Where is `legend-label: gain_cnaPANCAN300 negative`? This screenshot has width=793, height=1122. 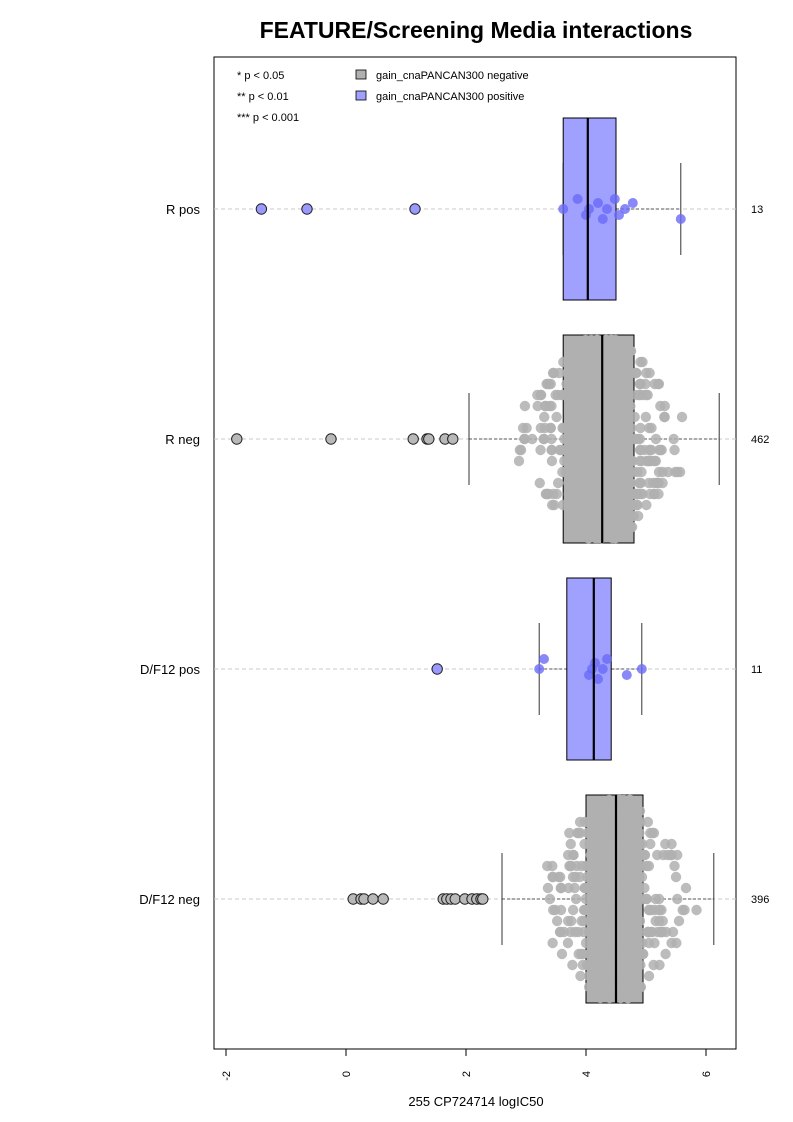
legend-label: gain_cnaPANCAN300 negative is located at coordinates (452, 76).